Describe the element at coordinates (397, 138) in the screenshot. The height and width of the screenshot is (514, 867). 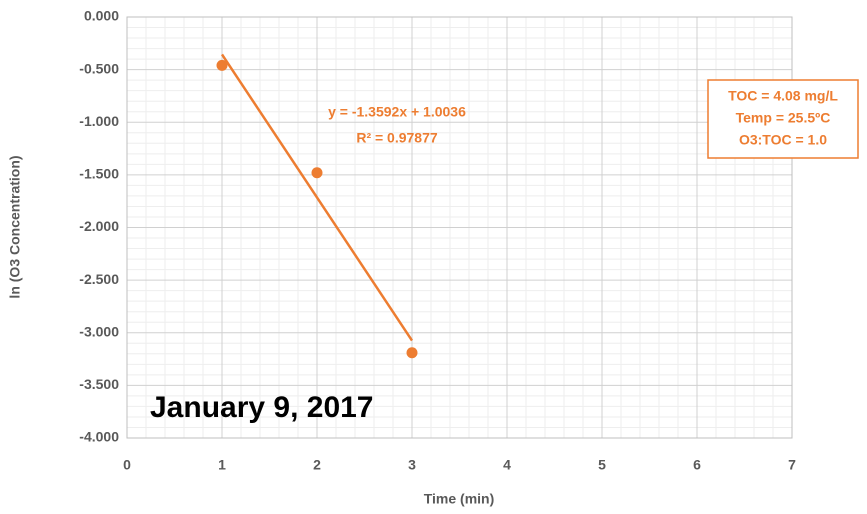
I see `trendline-r-squared: R² = 0.97877` at that location.